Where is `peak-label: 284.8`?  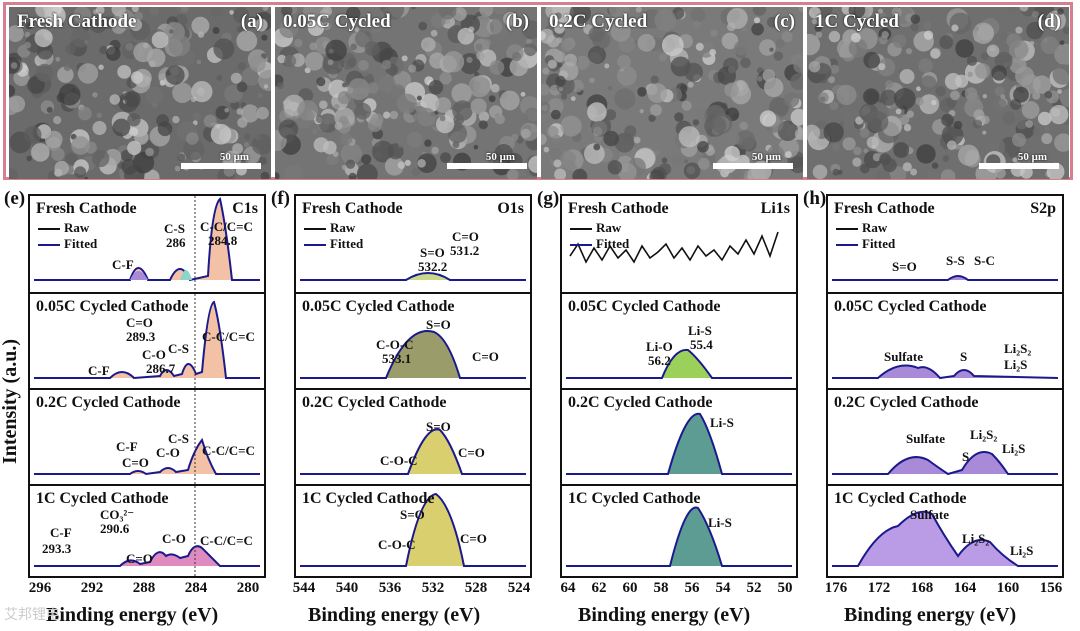 peak-label: 284.8 is located at coordinates (223, 240).